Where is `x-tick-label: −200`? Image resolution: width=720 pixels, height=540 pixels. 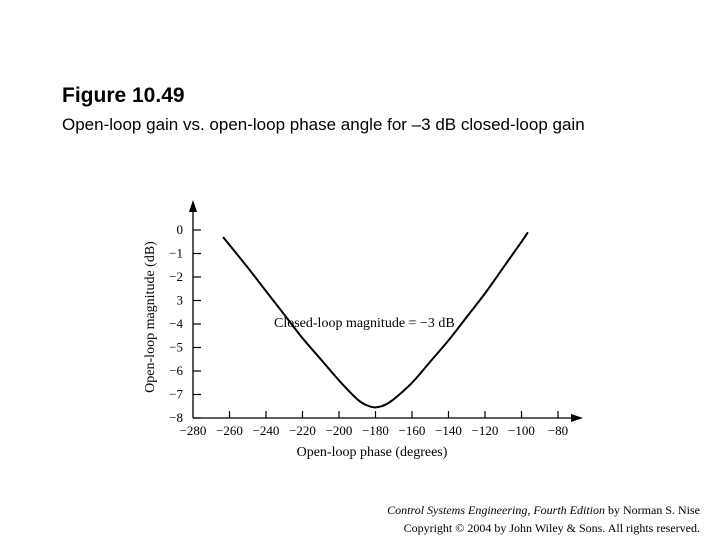
x-tick-label: −200 is located at coordinates (339, 430).